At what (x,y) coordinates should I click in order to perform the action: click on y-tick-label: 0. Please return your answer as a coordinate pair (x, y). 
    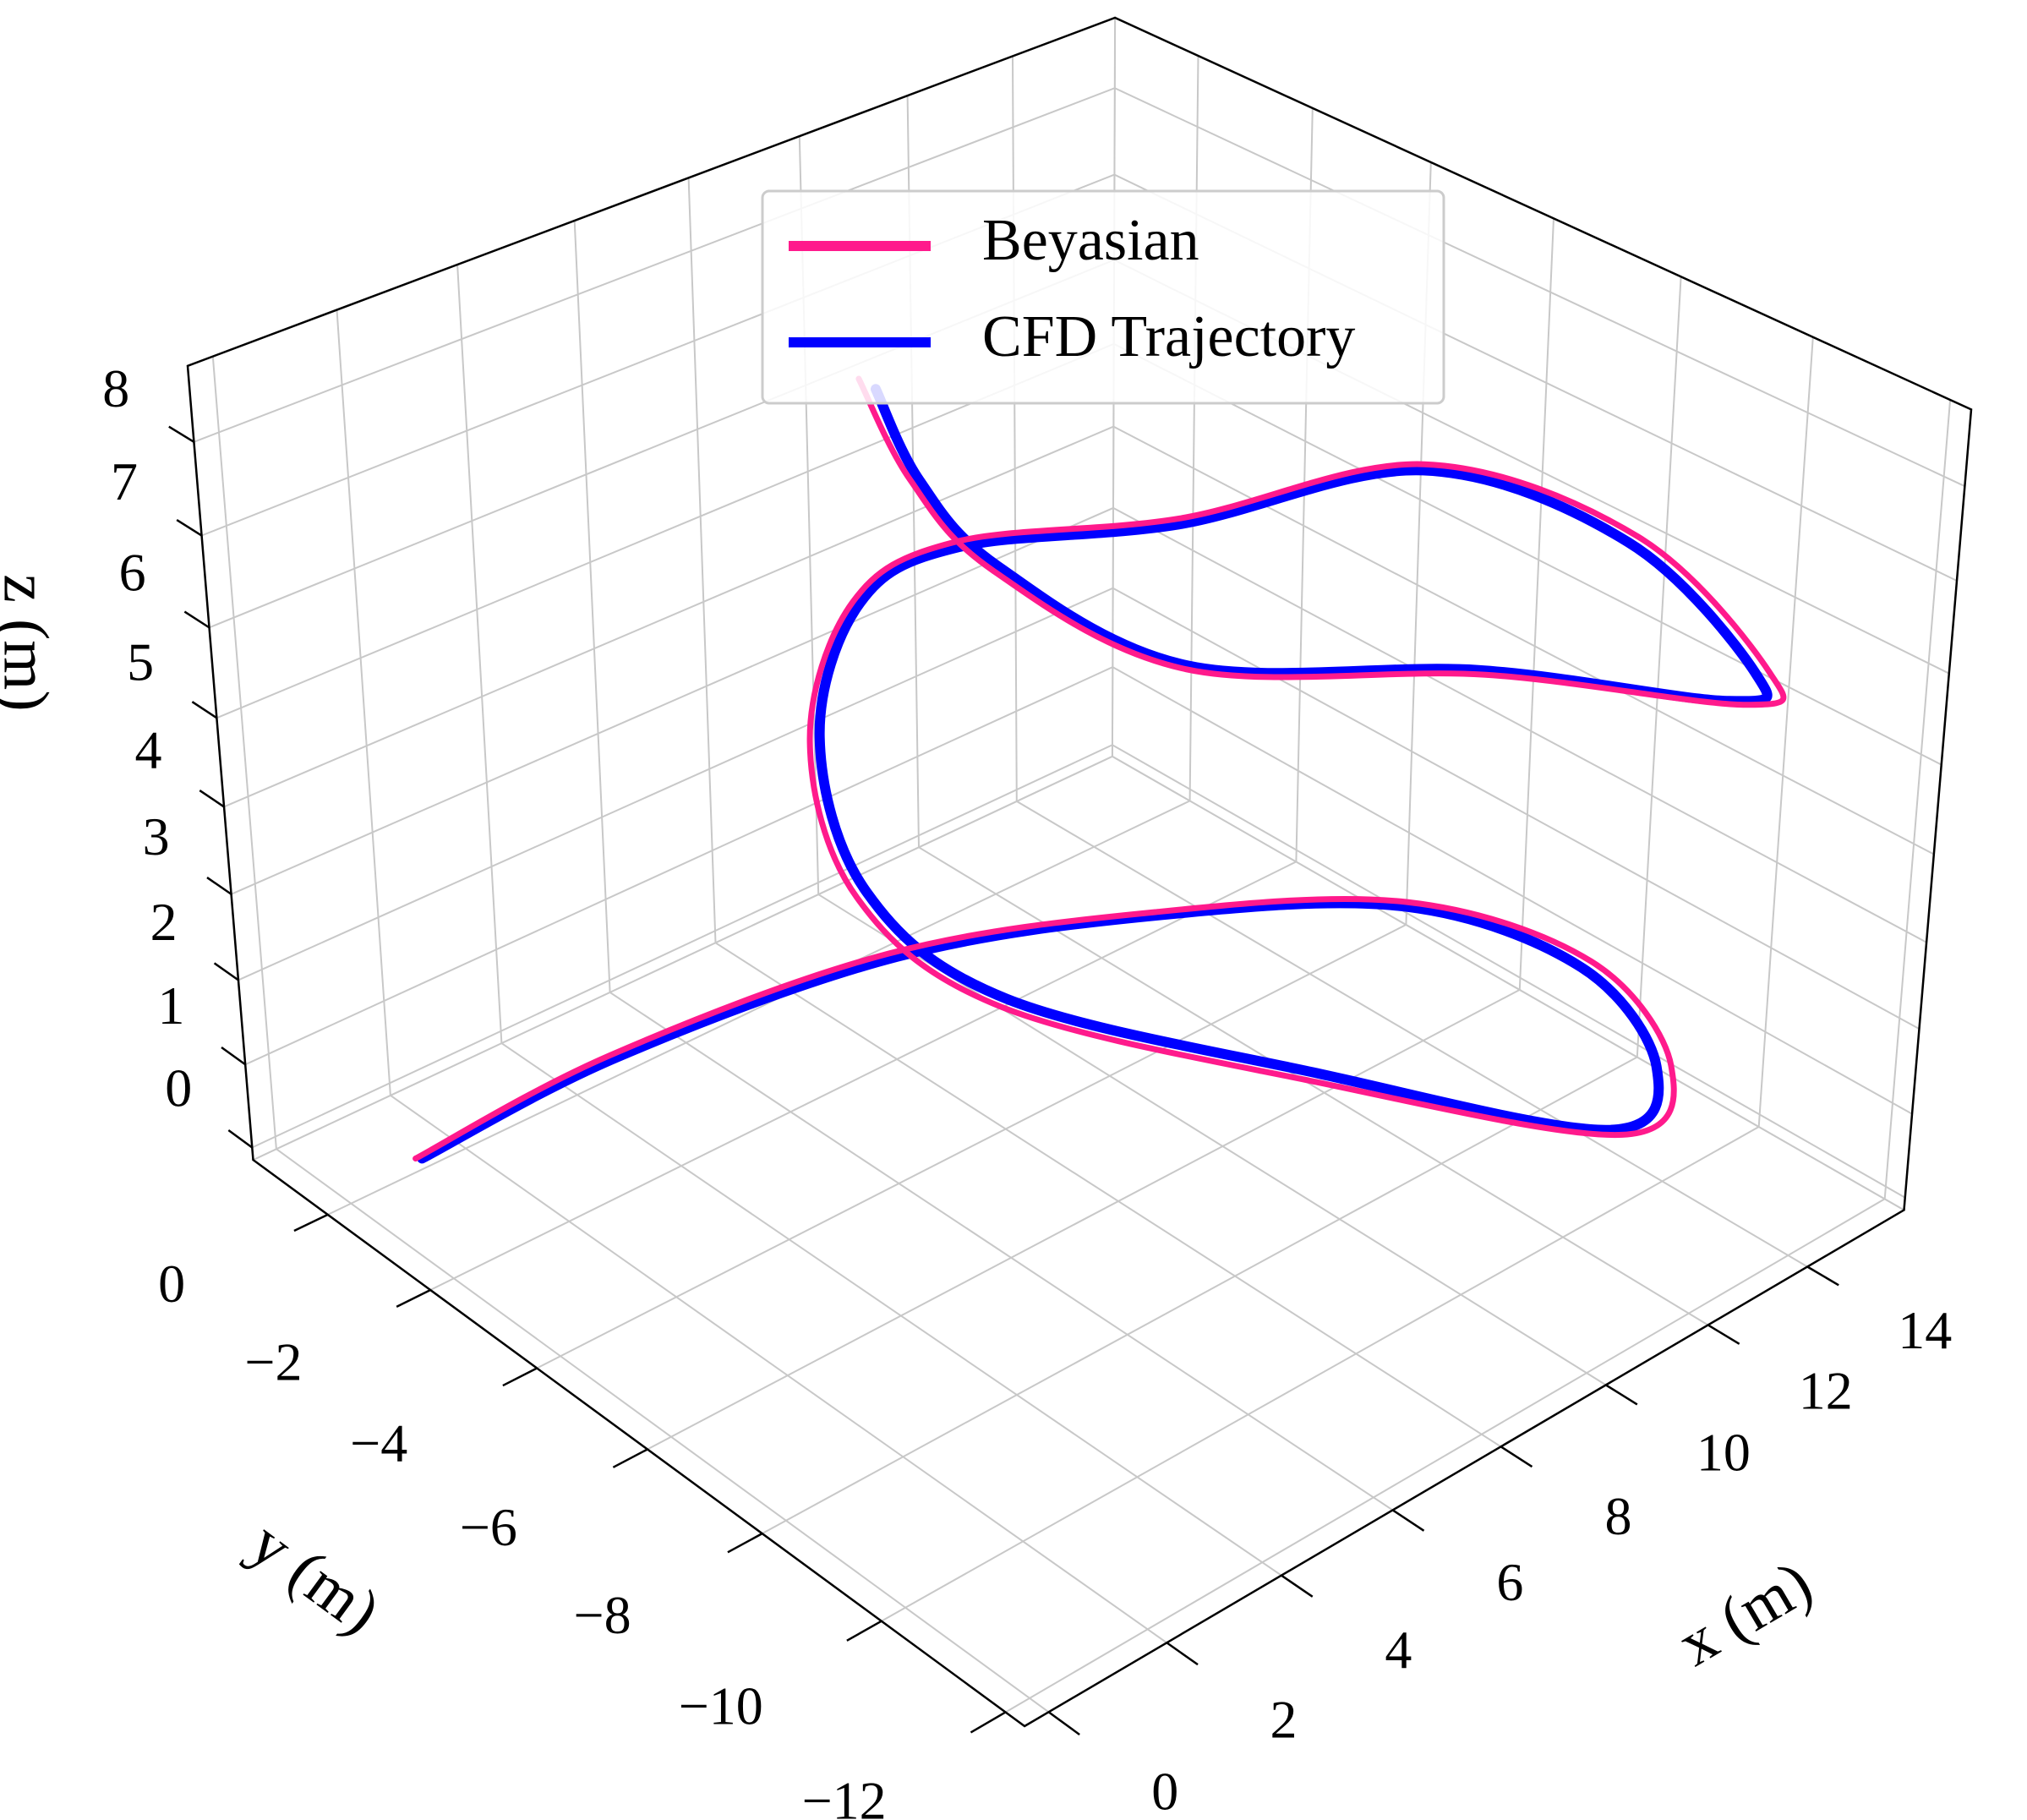
    Looking at the image, I should click on (171, 1284).